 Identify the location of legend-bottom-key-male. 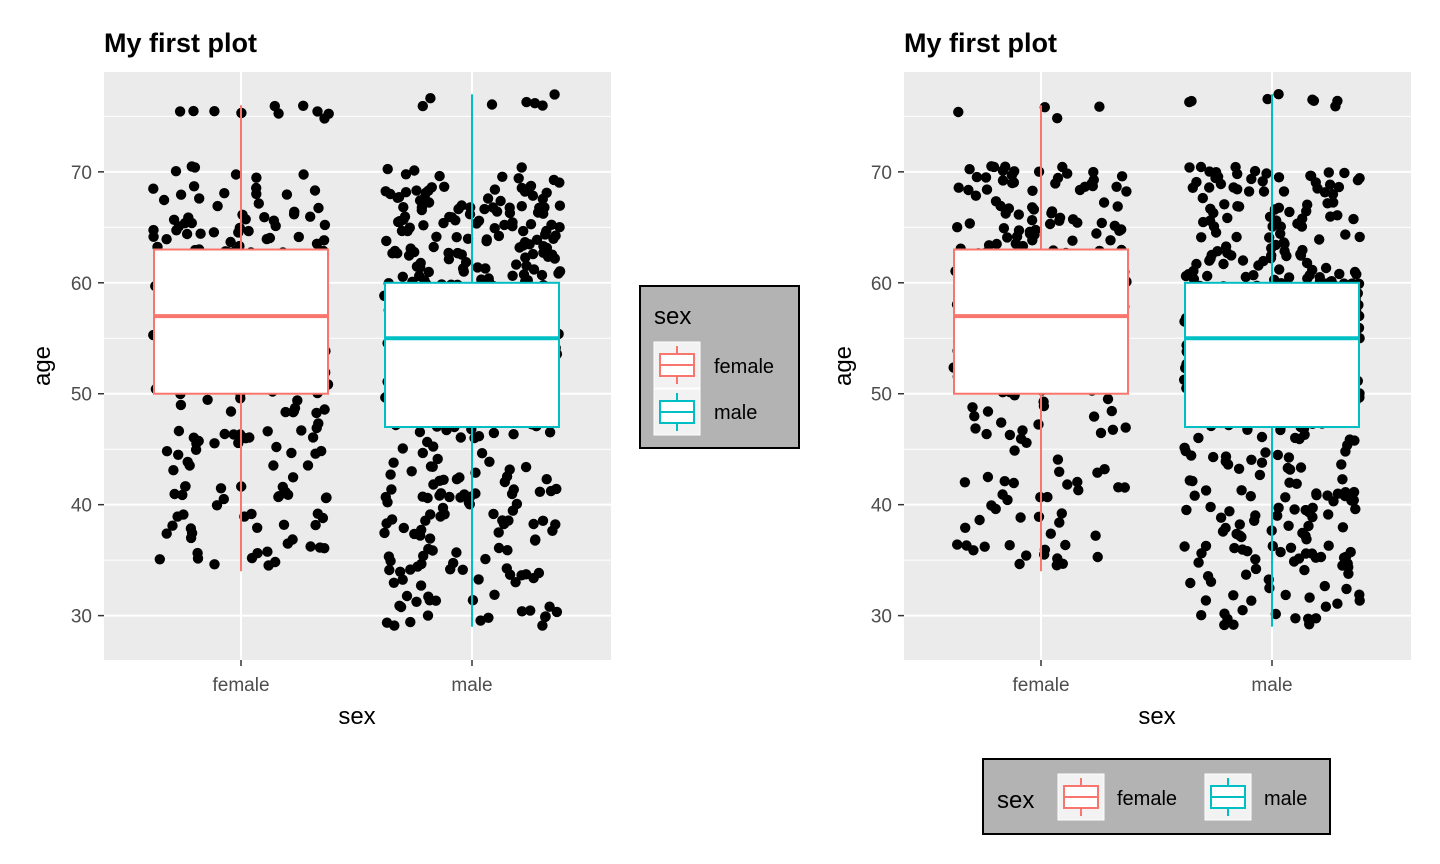
(1228, 797).